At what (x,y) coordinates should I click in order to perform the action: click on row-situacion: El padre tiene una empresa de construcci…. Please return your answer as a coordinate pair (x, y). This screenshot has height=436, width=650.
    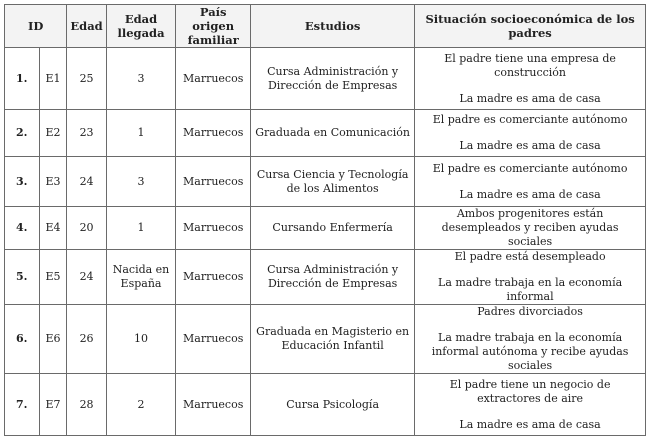
    Looking at the image, I should click on (530, 78).